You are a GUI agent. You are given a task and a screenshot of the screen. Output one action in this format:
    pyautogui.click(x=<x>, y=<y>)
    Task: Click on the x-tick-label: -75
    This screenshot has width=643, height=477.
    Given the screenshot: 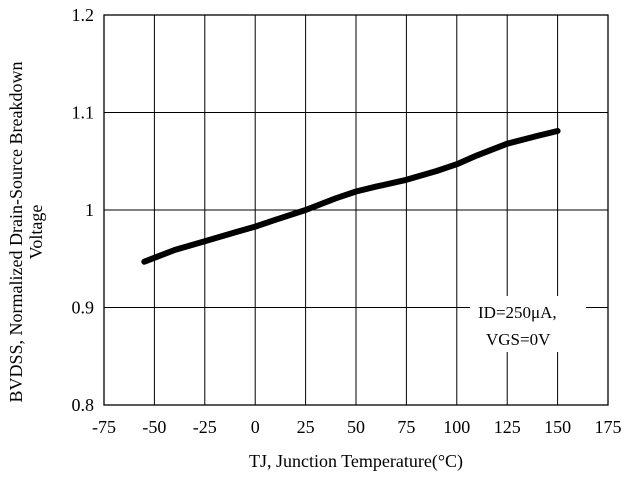 What is the action you would take?
    pyautogui.click(x=104, y=427)
    